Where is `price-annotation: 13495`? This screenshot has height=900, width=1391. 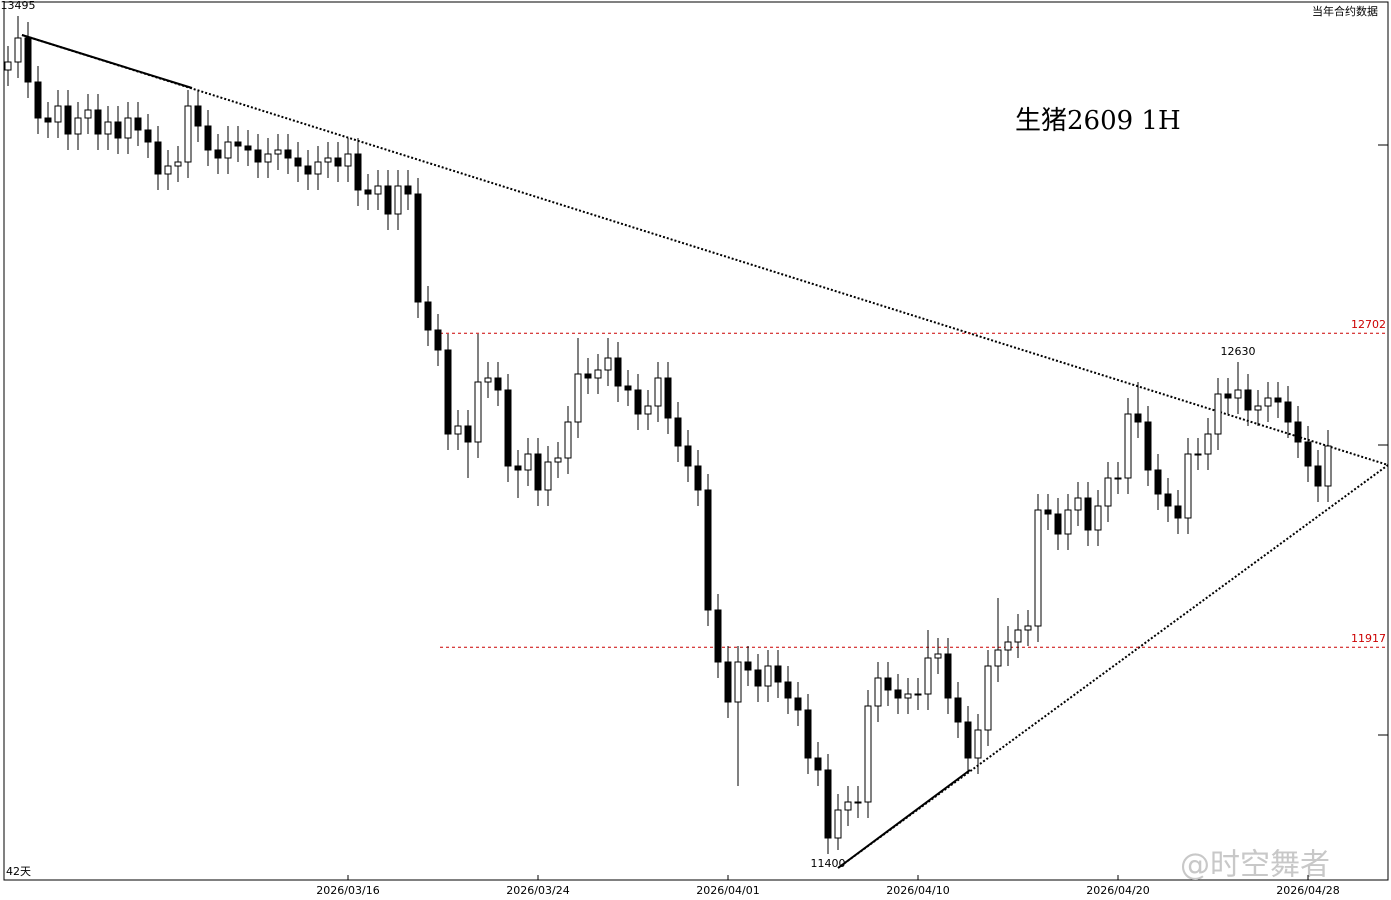
price-annotation: 13495 is located at coordinates (18, 6).